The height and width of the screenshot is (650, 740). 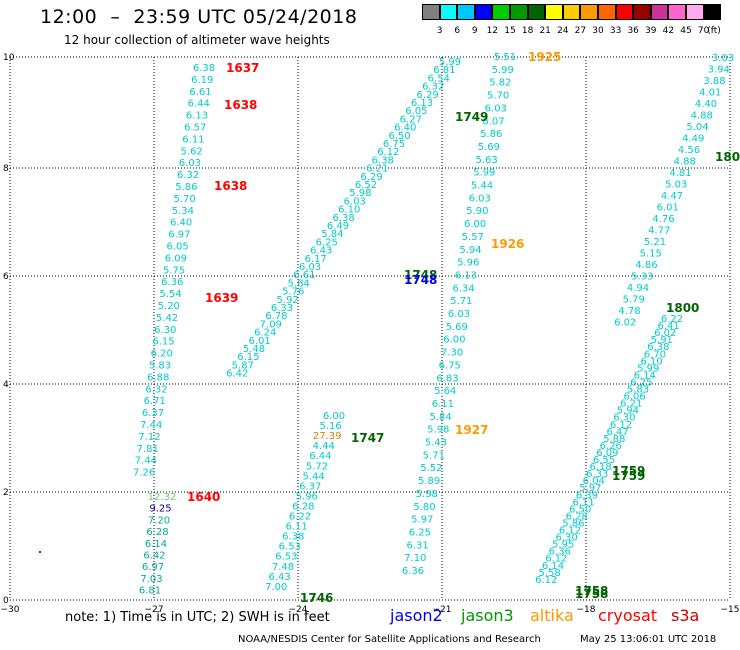 What do you see at coordinates (181, 223) in the screenshot?
I see `wave-height-label: 6.40` at bounding box center [181, 223].